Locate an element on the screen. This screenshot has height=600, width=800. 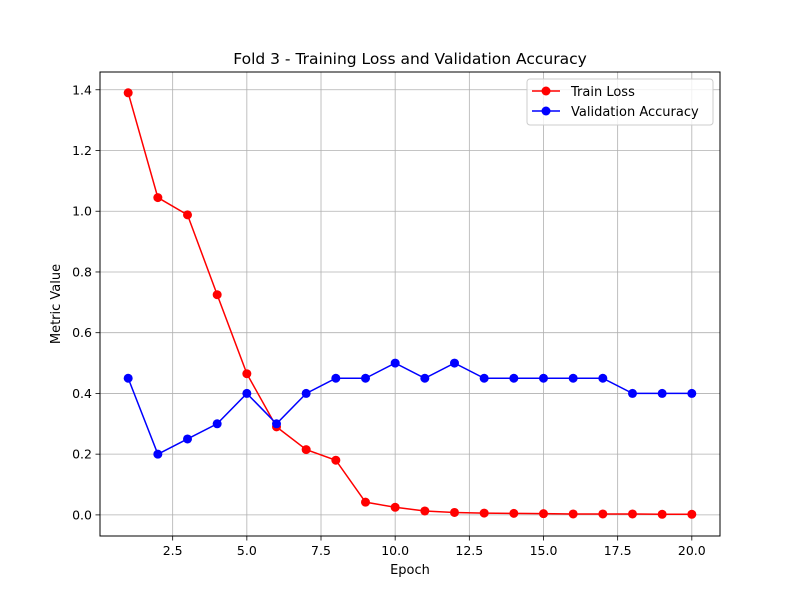
y-axis-ticks: 0.0 0.2 0.4 0.6 0.8 1.0 1.2 1.4 is located at coordinates (86, 302).